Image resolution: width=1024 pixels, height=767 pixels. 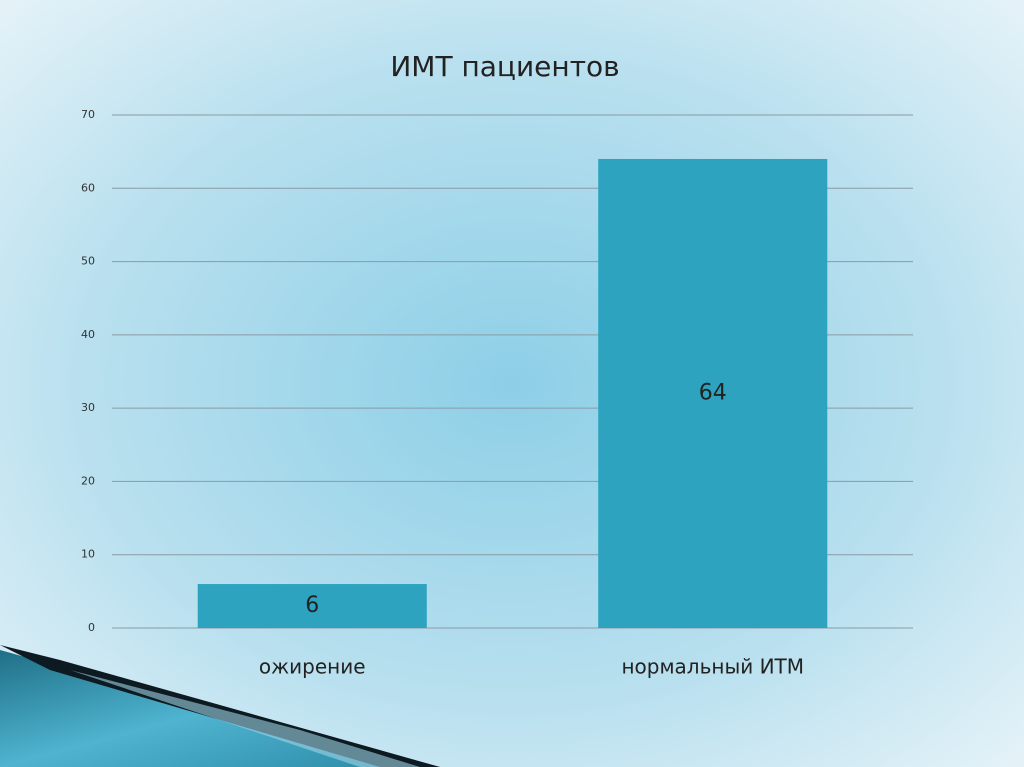 I want to click on data-label: 64, so click(x=713, y=392).